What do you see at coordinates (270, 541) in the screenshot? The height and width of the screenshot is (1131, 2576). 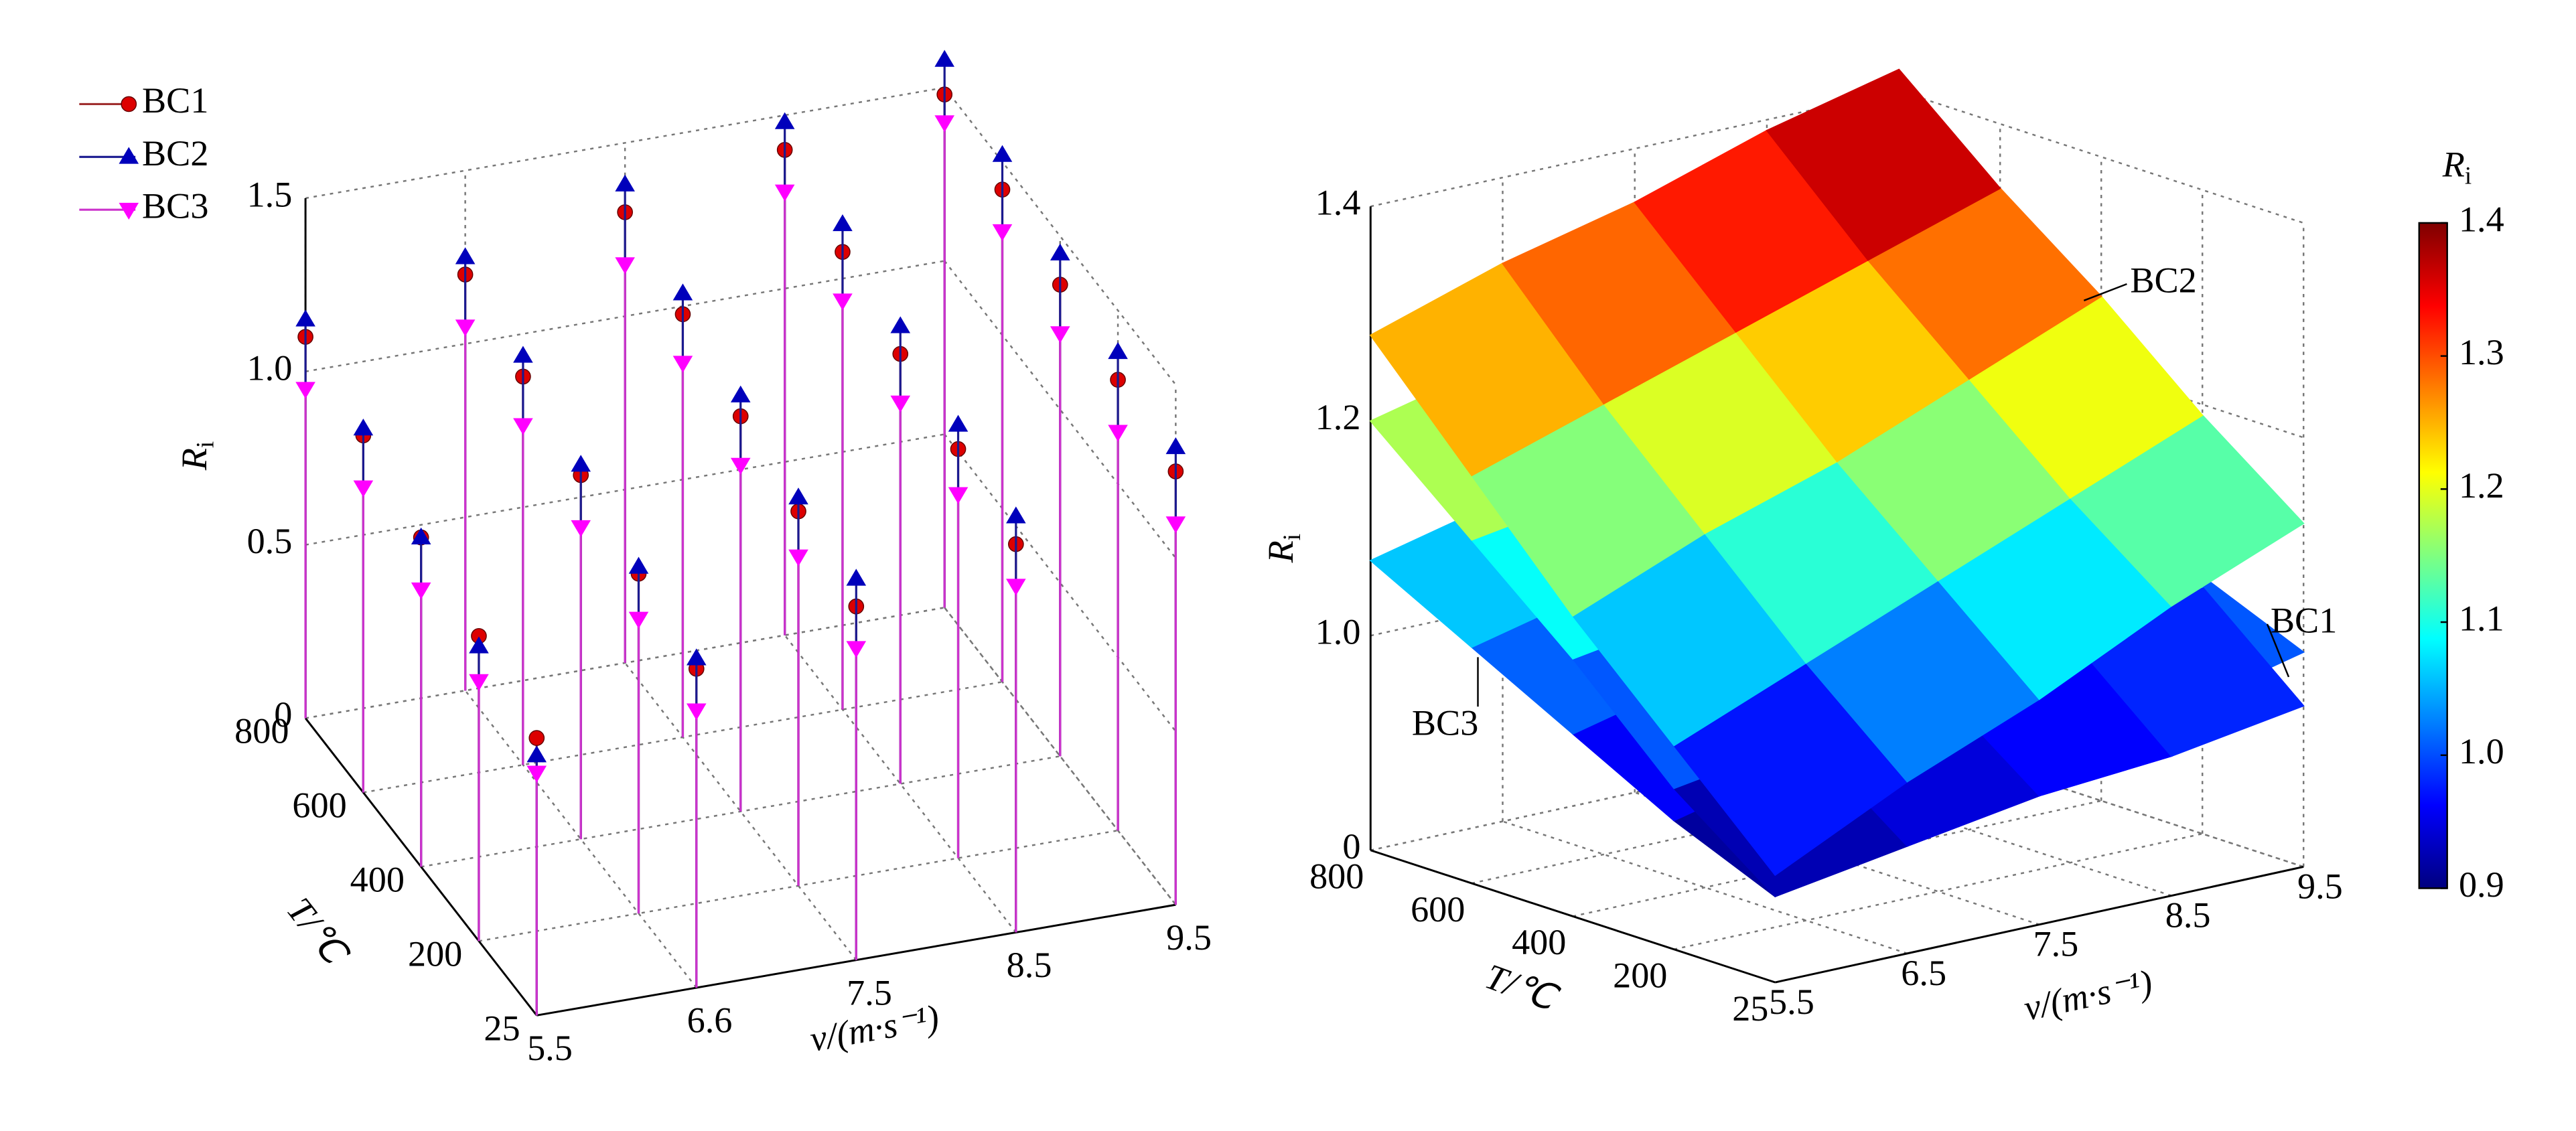 I see `z-tick-label: 0.5` at bounding box center [270, 541].